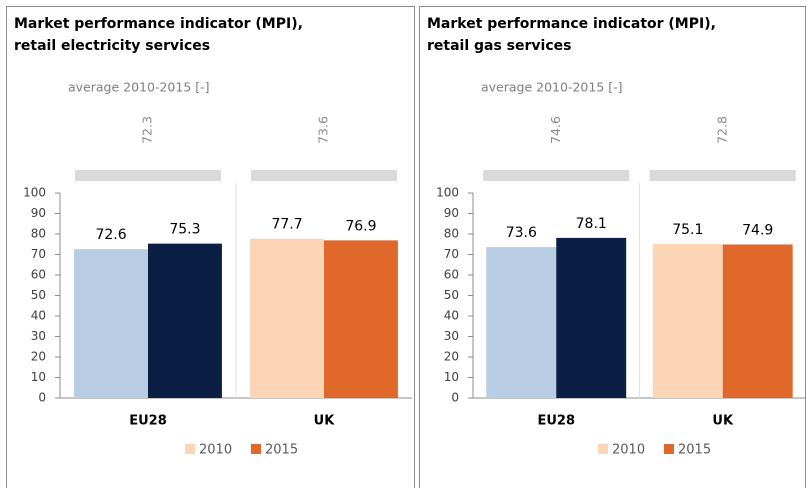 The image size is (809, 488). What do you see at coordinates (687, 230) in the screenshot?
I see `value-label: 75.1` at bounding box center [687, 230].